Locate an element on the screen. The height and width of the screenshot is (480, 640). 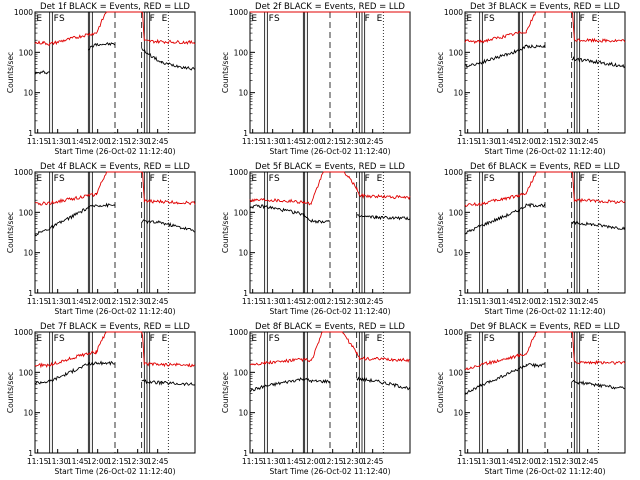
panel-title: Det 3f BLACK = Events, RED = LLD is located at coordinates (545, 7).